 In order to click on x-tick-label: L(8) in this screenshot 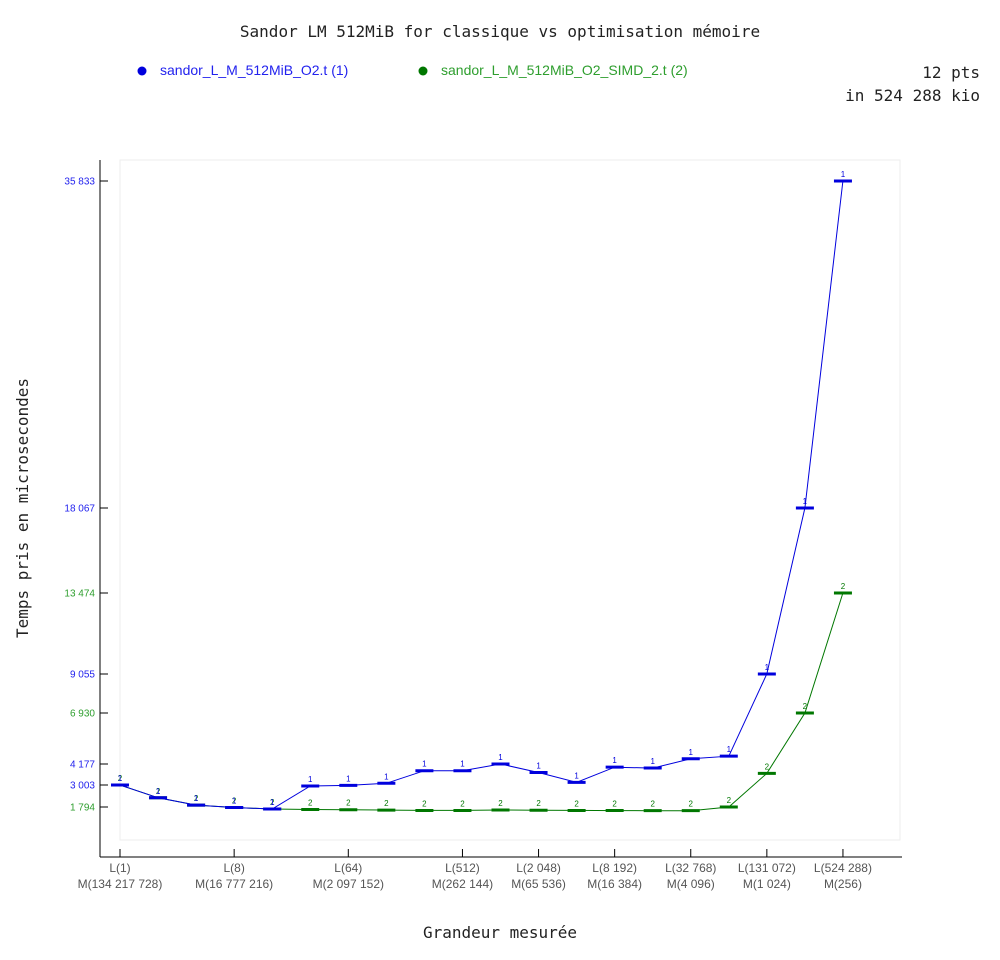, I will do `click(233, 868)`.